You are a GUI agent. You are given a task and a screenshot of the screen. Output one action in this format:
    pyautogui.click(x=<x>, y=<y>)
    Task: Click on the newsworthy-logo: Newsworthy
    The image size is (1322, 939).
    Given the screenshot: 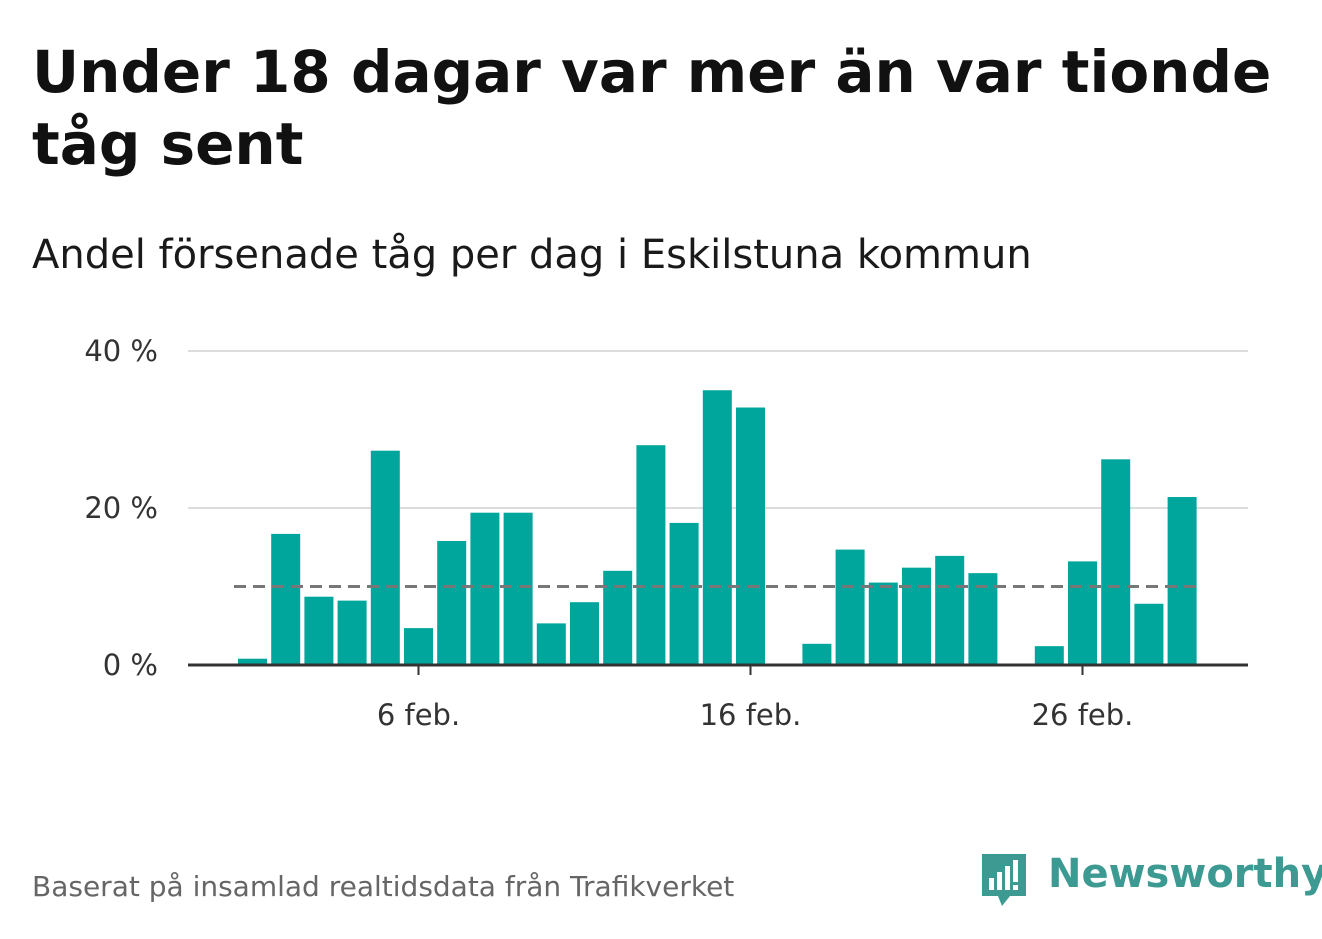 What is the action you would take?
    pyautogui.click(x=1151, y=880)
    